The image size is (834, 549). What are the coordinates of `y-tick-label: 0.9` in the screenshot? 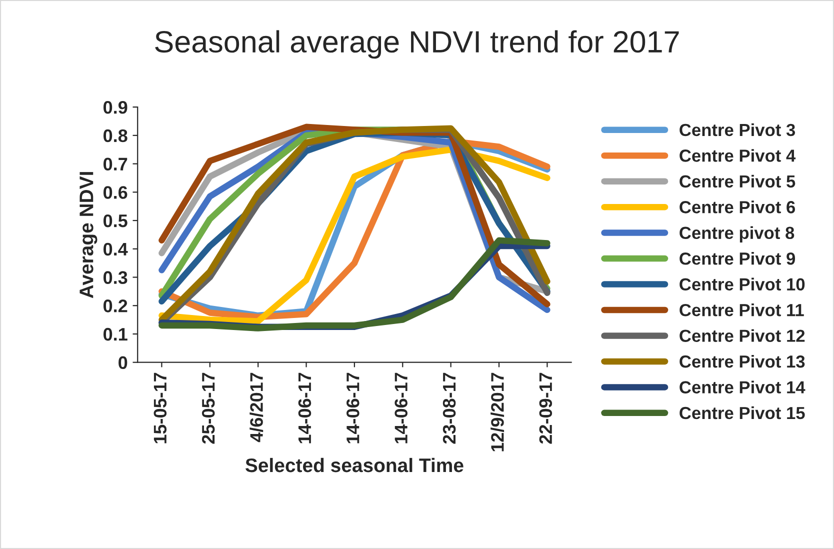 It's located at (116, 107).